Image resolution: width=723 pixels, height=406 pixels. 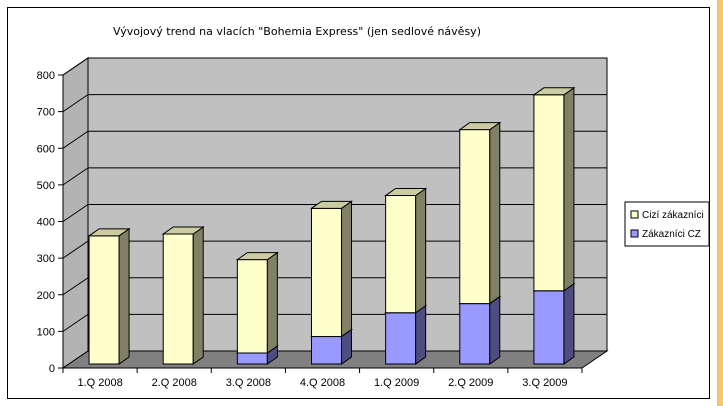 What do you see at coordinates (46, 259) in the screenshot?
I see `y-tick-label: 300` at bounding box center [46, 259].